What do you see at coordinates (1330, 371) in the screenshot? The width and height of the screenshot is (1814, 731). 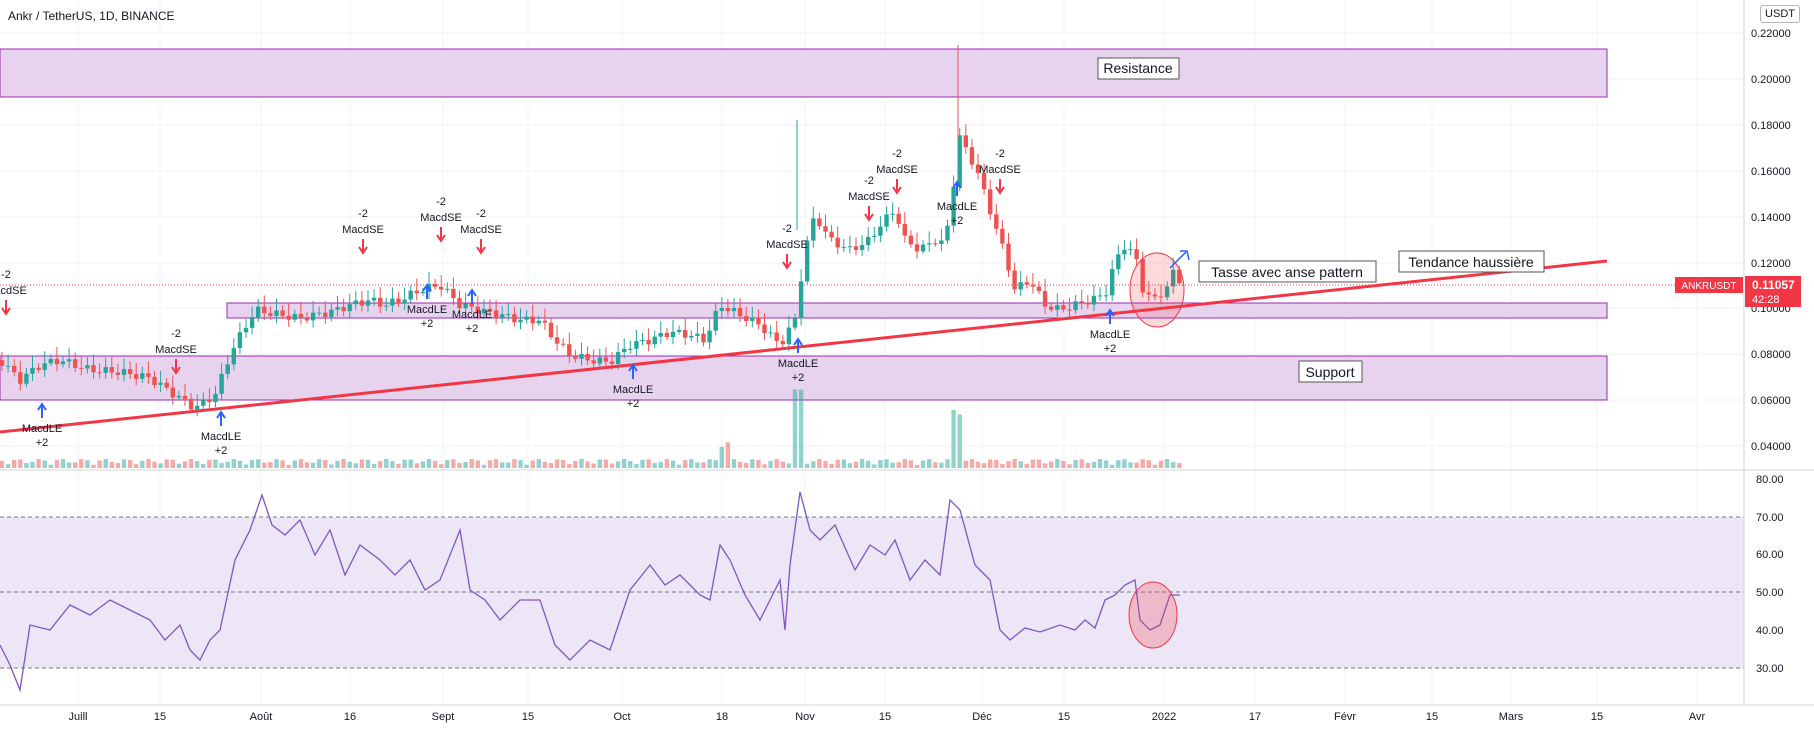 I see `support-label-box: Support` at bounding box center [1330, 371].